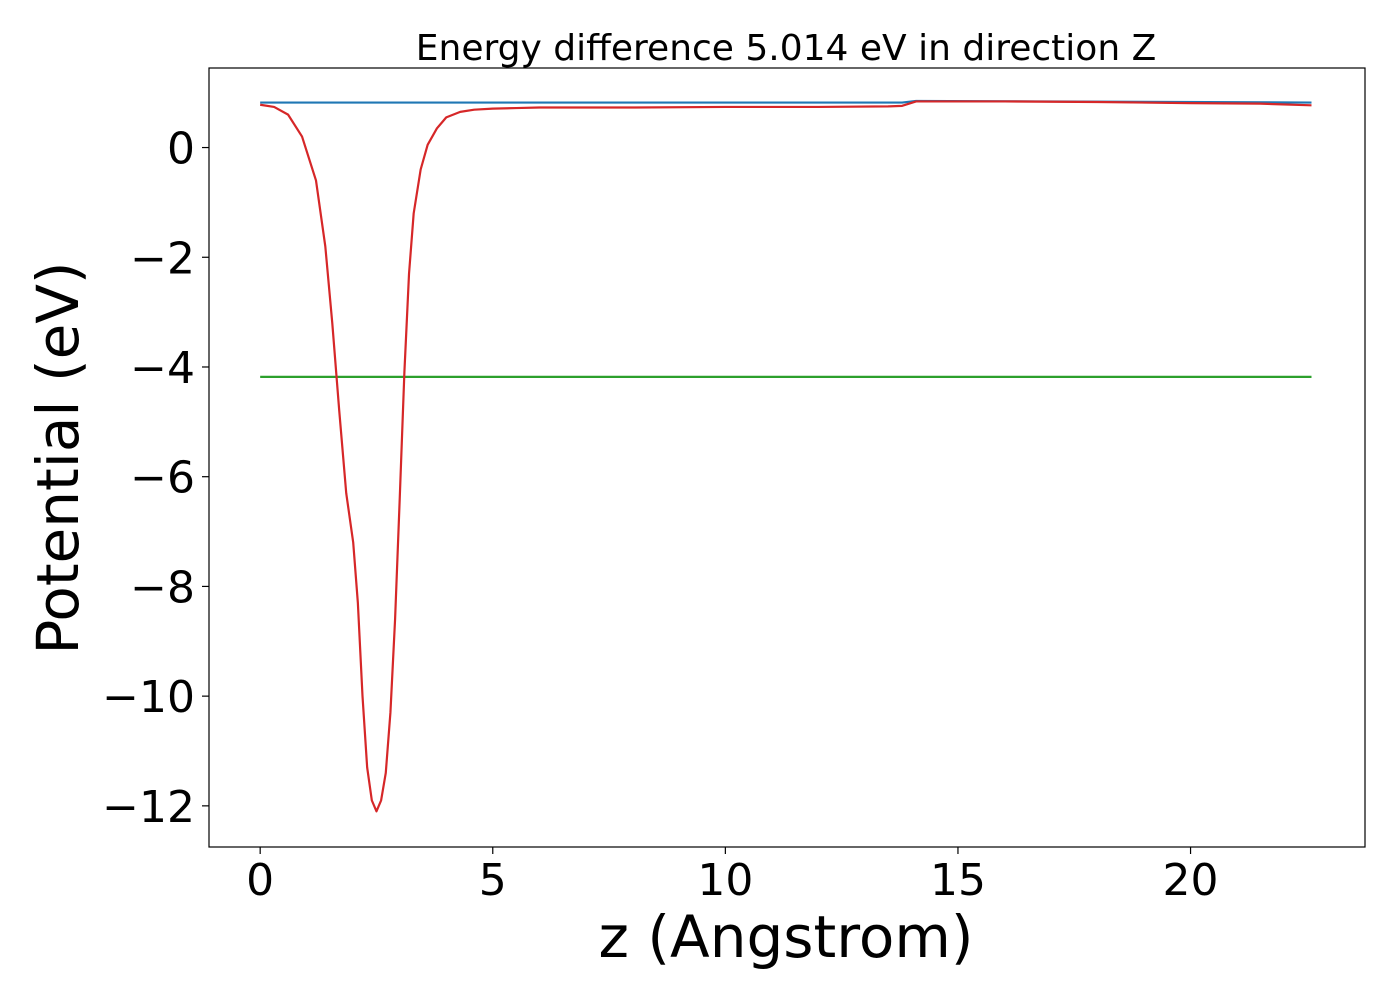 The image size is (1400, 1000). What do you see at coordinates (148, 807) in the screenshot?
I see `y-tick-label: −12` at bounding box center [148, 807].